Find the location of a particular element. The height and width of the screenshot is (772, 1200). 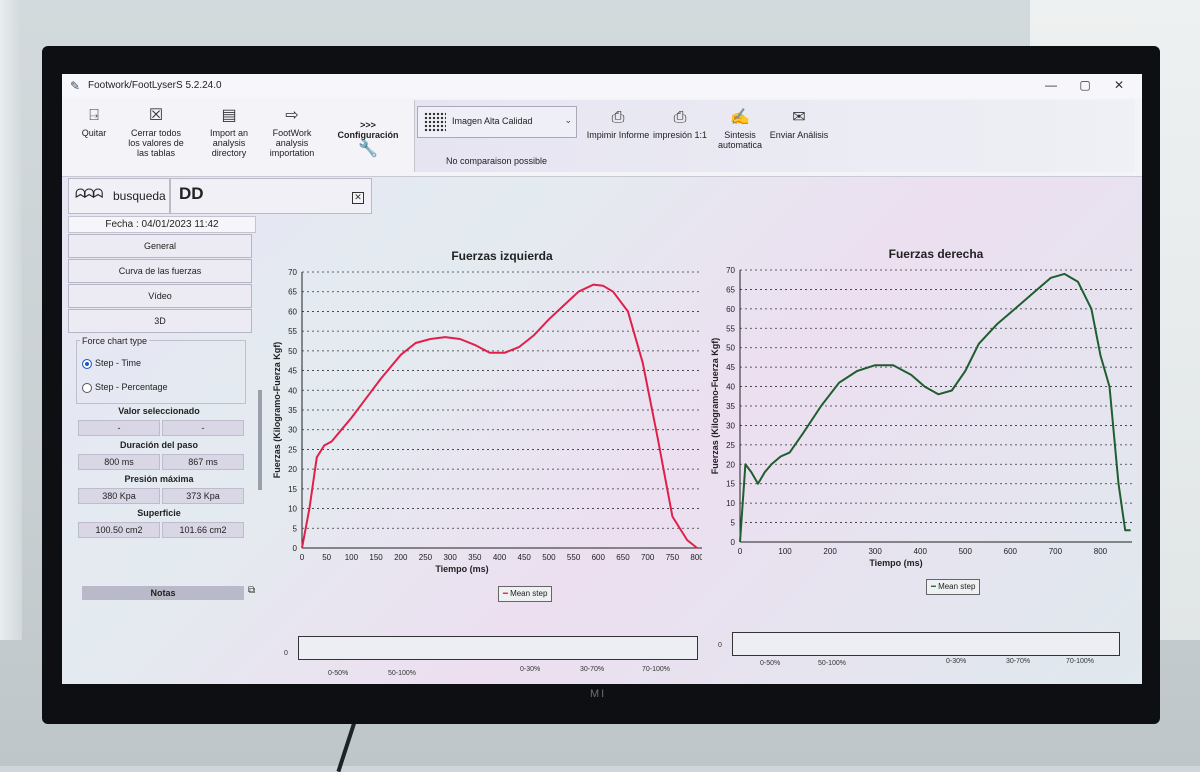

nav-general: General is located at coordinates (160, 246).